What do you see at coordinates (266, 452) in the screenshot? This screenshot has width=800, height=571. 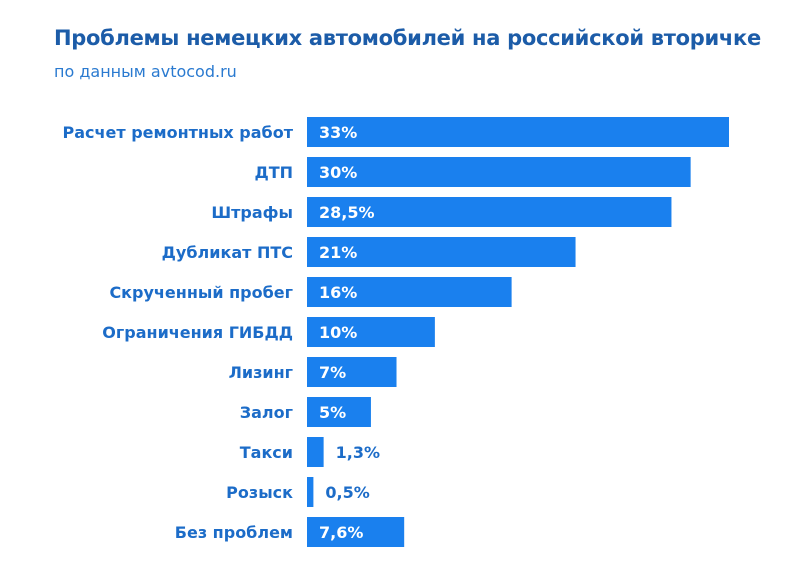 I see `category-label: Такси` at bounding box center [266, 452].